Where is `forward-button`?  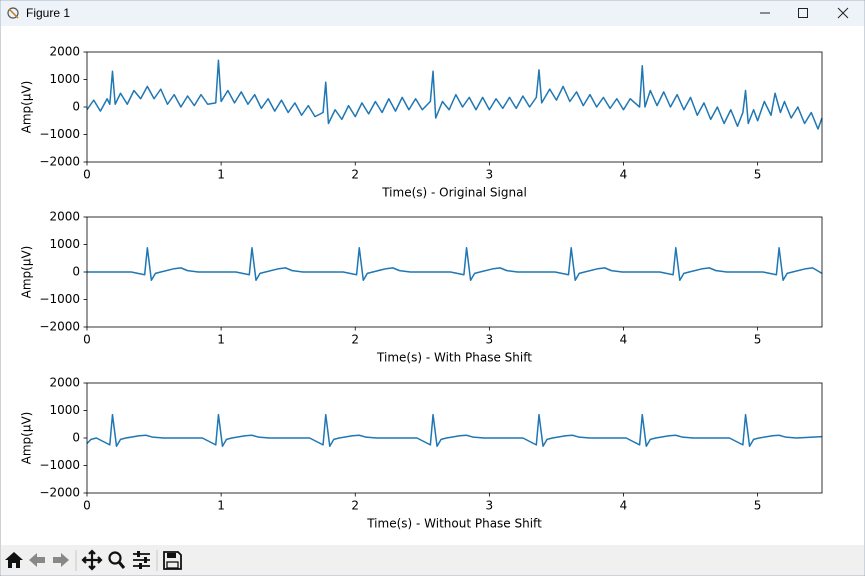
forward-button is located at coordinates (61, 560).